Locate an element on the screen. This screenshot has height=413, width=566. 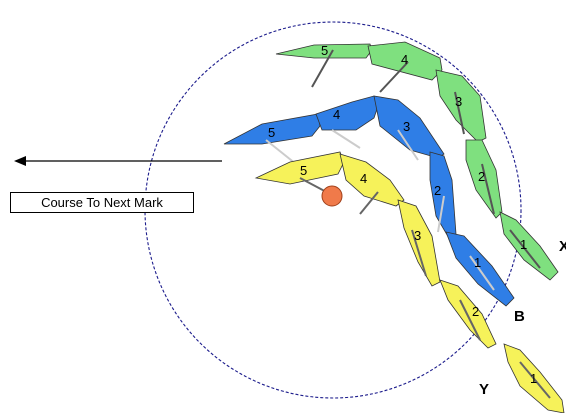
boat-y-id-label: Y is located at coordinates (484, 389).